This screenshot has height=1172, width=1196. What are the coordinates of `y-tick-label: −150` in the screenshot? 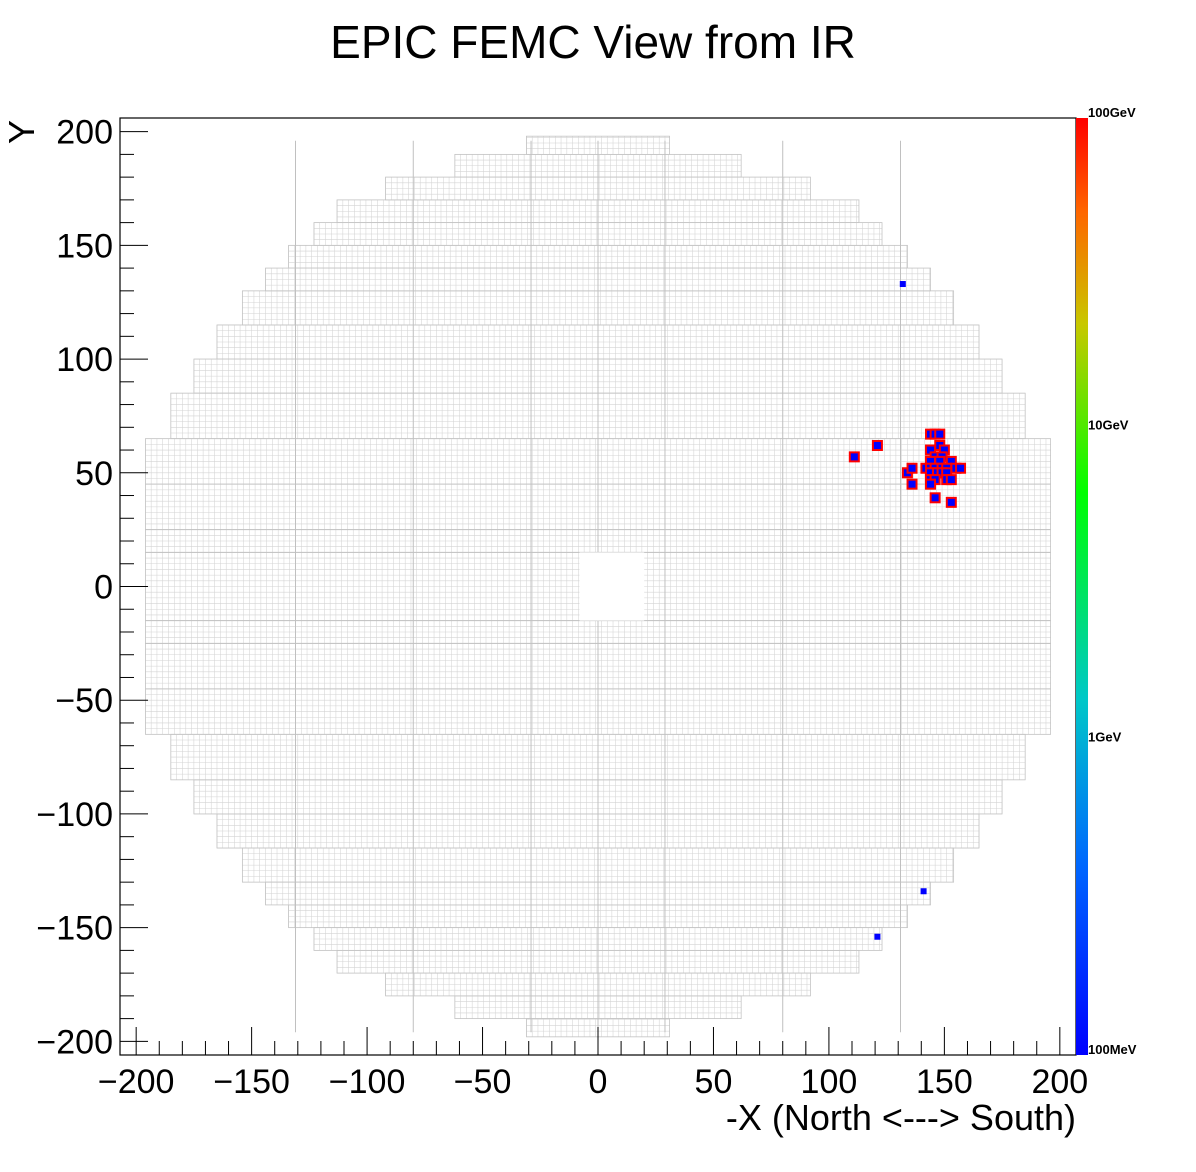 It's located at (74, 929).